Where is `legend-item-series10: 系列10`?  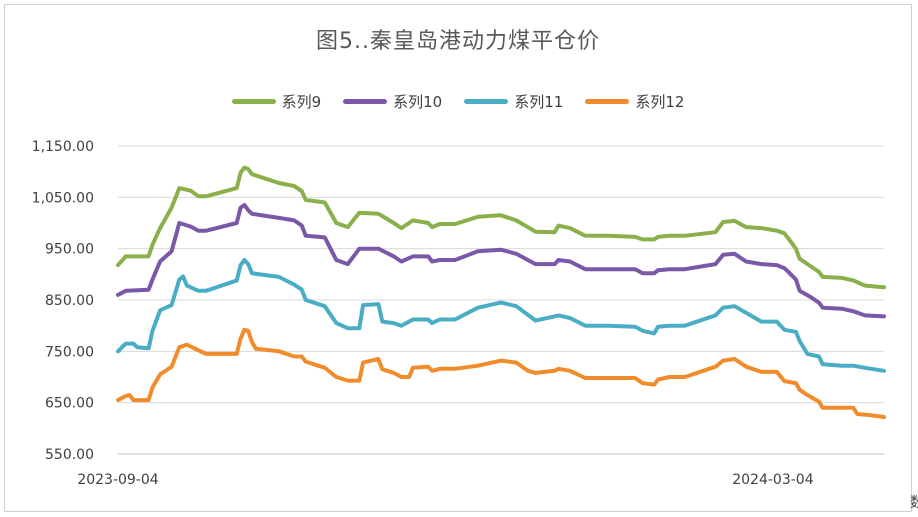
legend-item-series10: 系列10 is located at coordinates (392, 101).